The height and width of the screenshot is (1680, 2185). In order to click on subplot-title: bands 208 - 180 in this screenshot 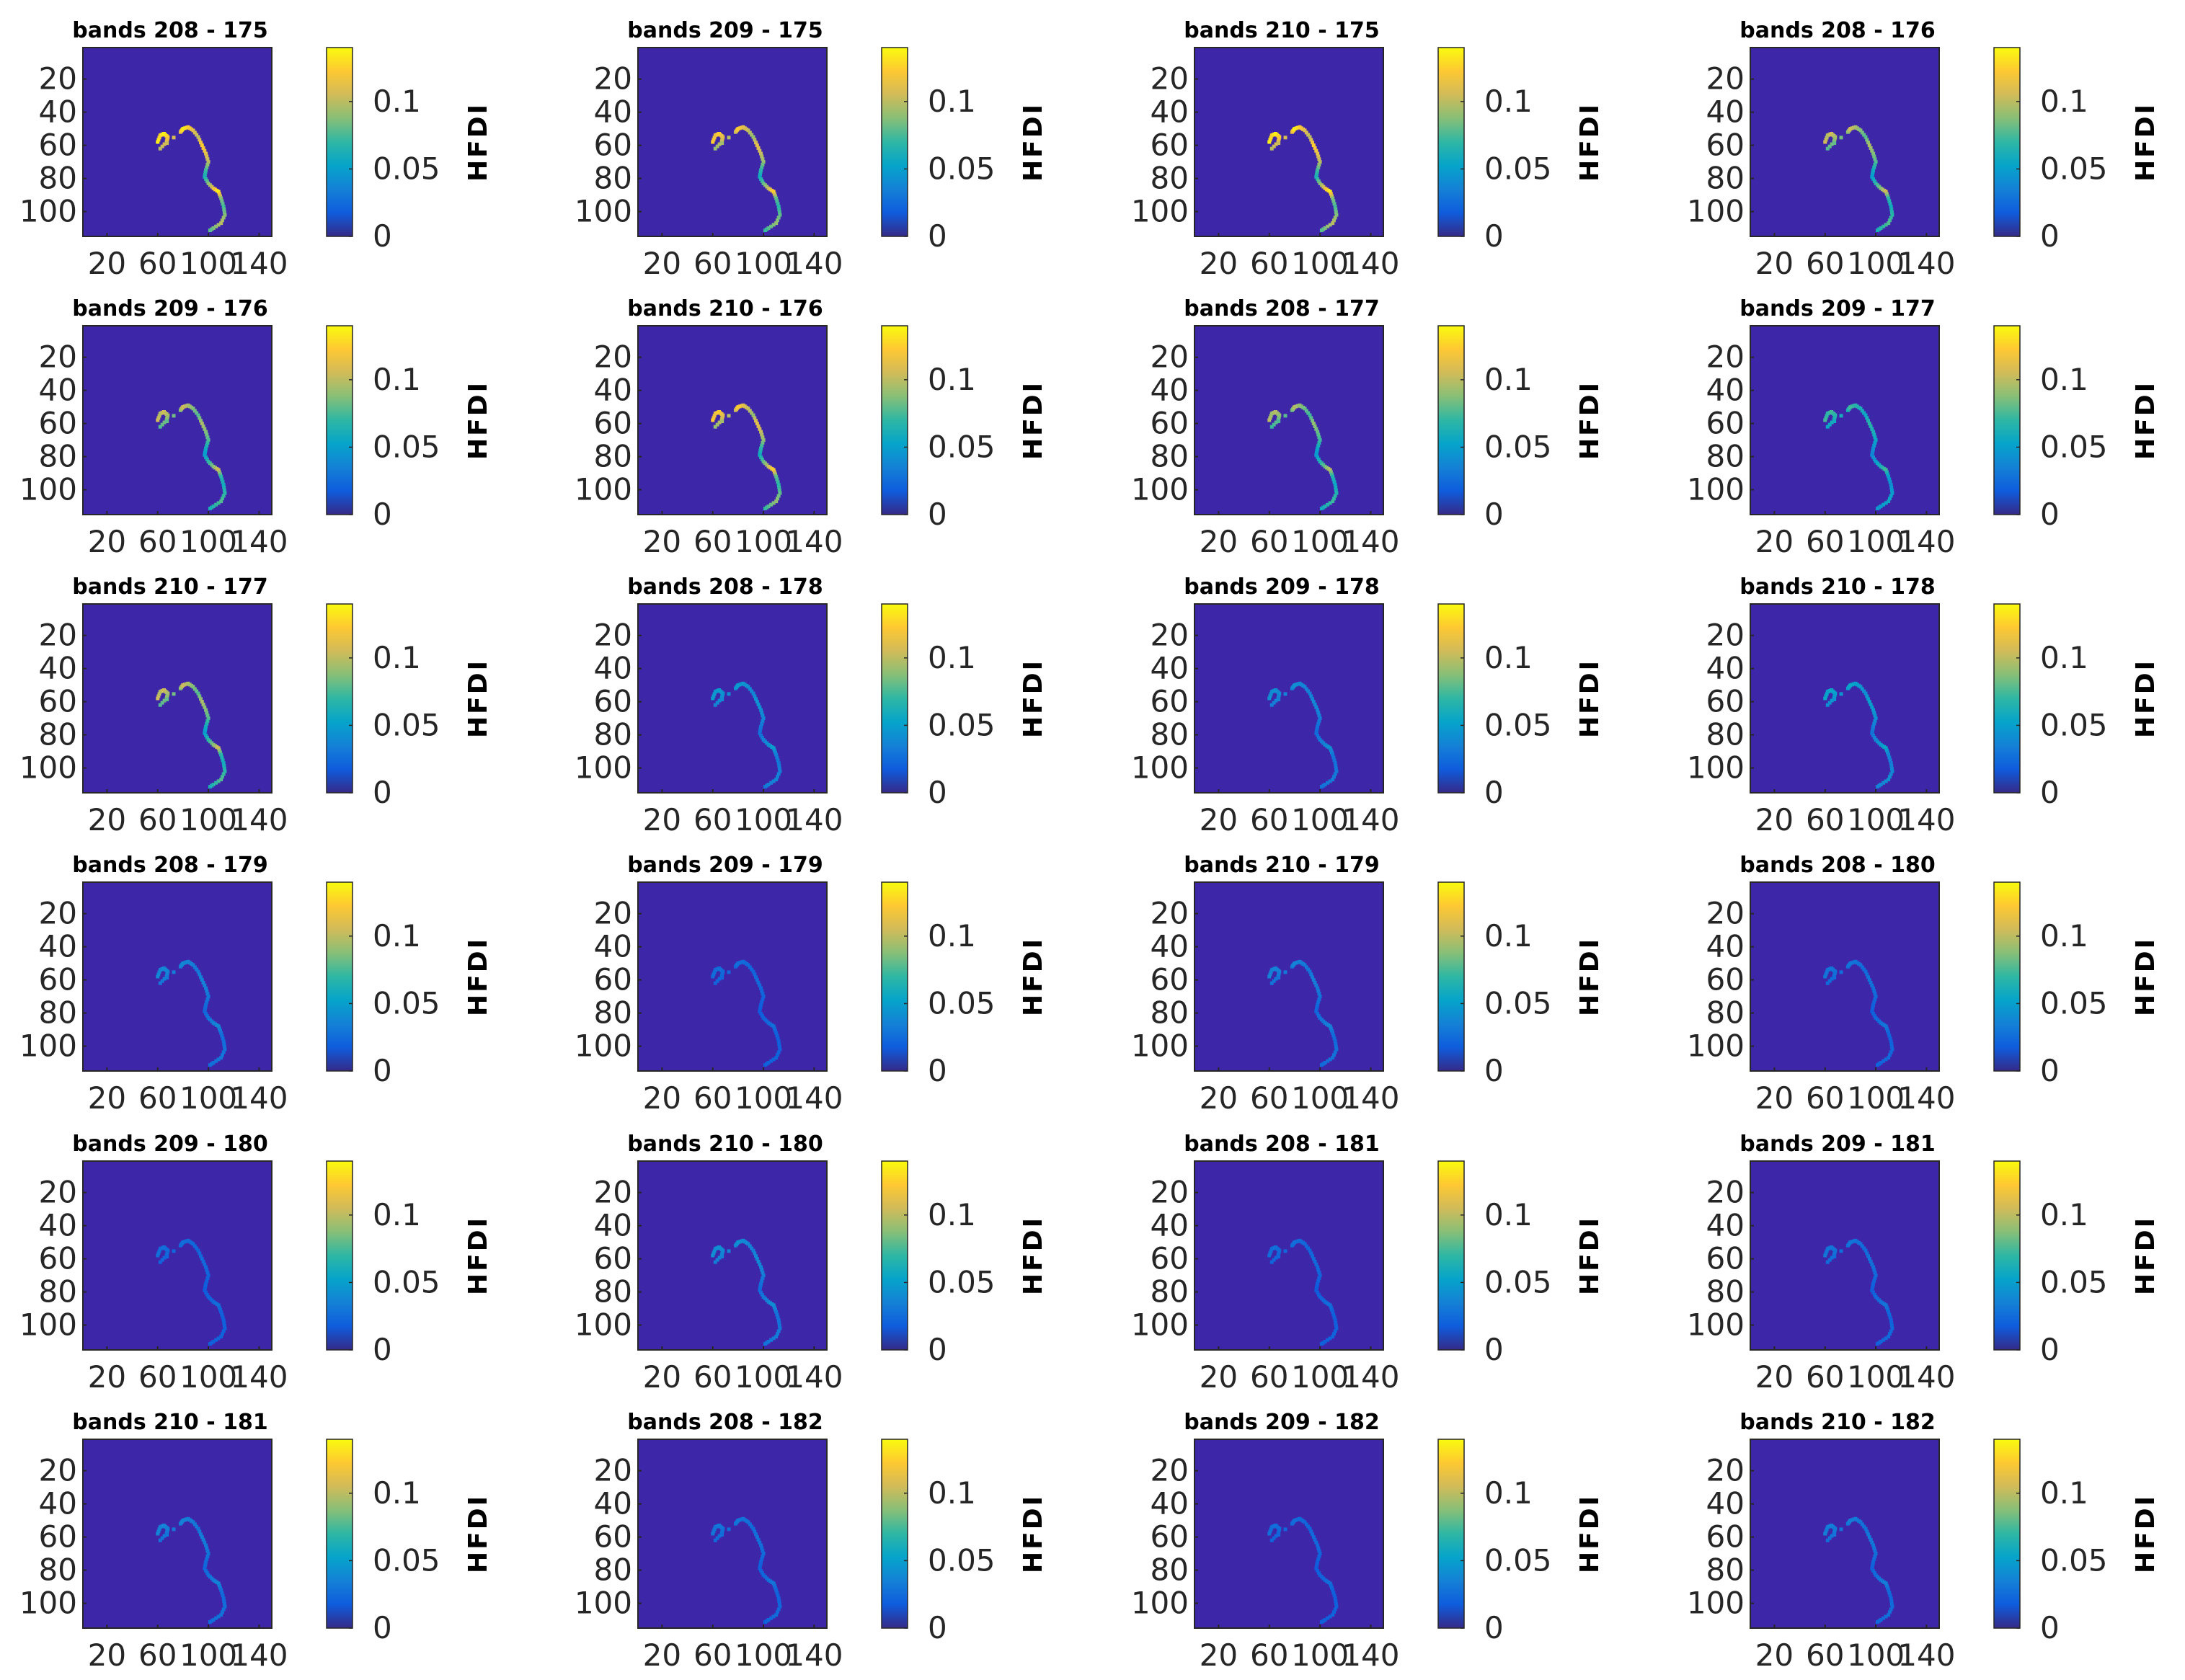, I will do `click(1837, 865)`.